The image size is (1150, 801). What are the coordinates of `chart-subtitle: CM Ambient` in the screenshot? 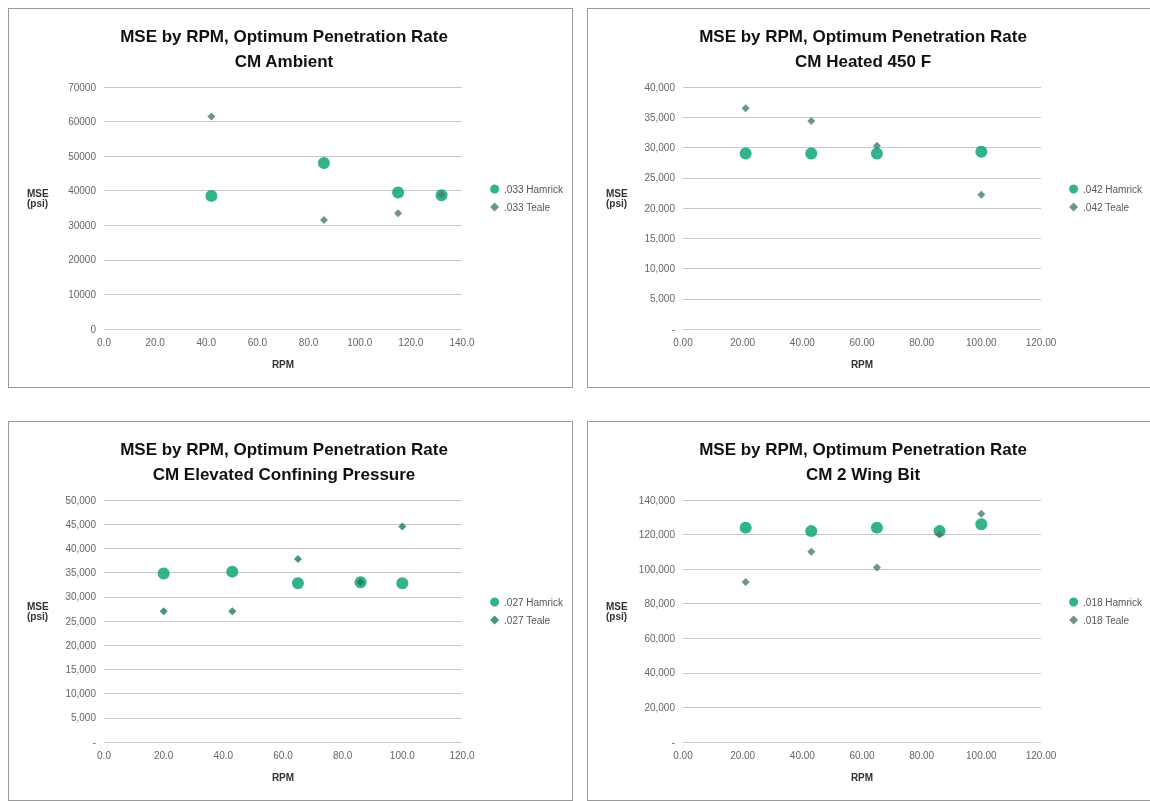 It's located at (284, 61).